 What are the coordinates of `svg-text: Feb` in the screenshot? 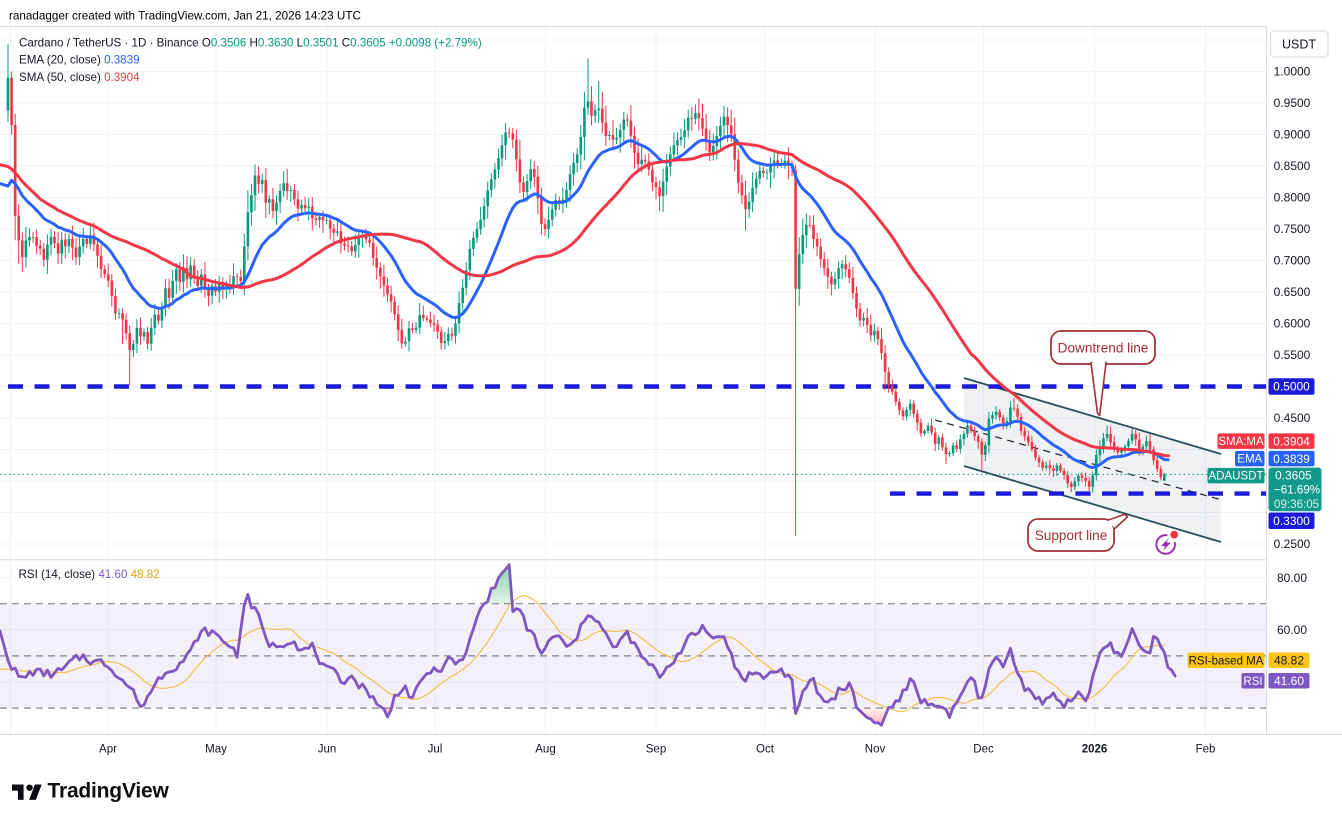 It's located at (1206, 750).